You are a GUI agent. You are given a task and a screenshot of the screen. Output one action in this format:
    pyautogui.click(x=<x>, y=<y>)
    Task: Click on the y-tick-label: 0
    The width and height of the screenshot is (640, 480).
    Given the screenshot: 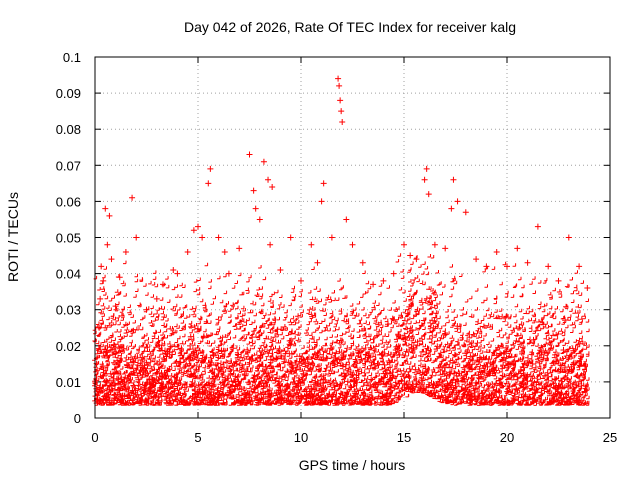 What is the action you would take?
    pyautogui.click(x=77, y=418)
    